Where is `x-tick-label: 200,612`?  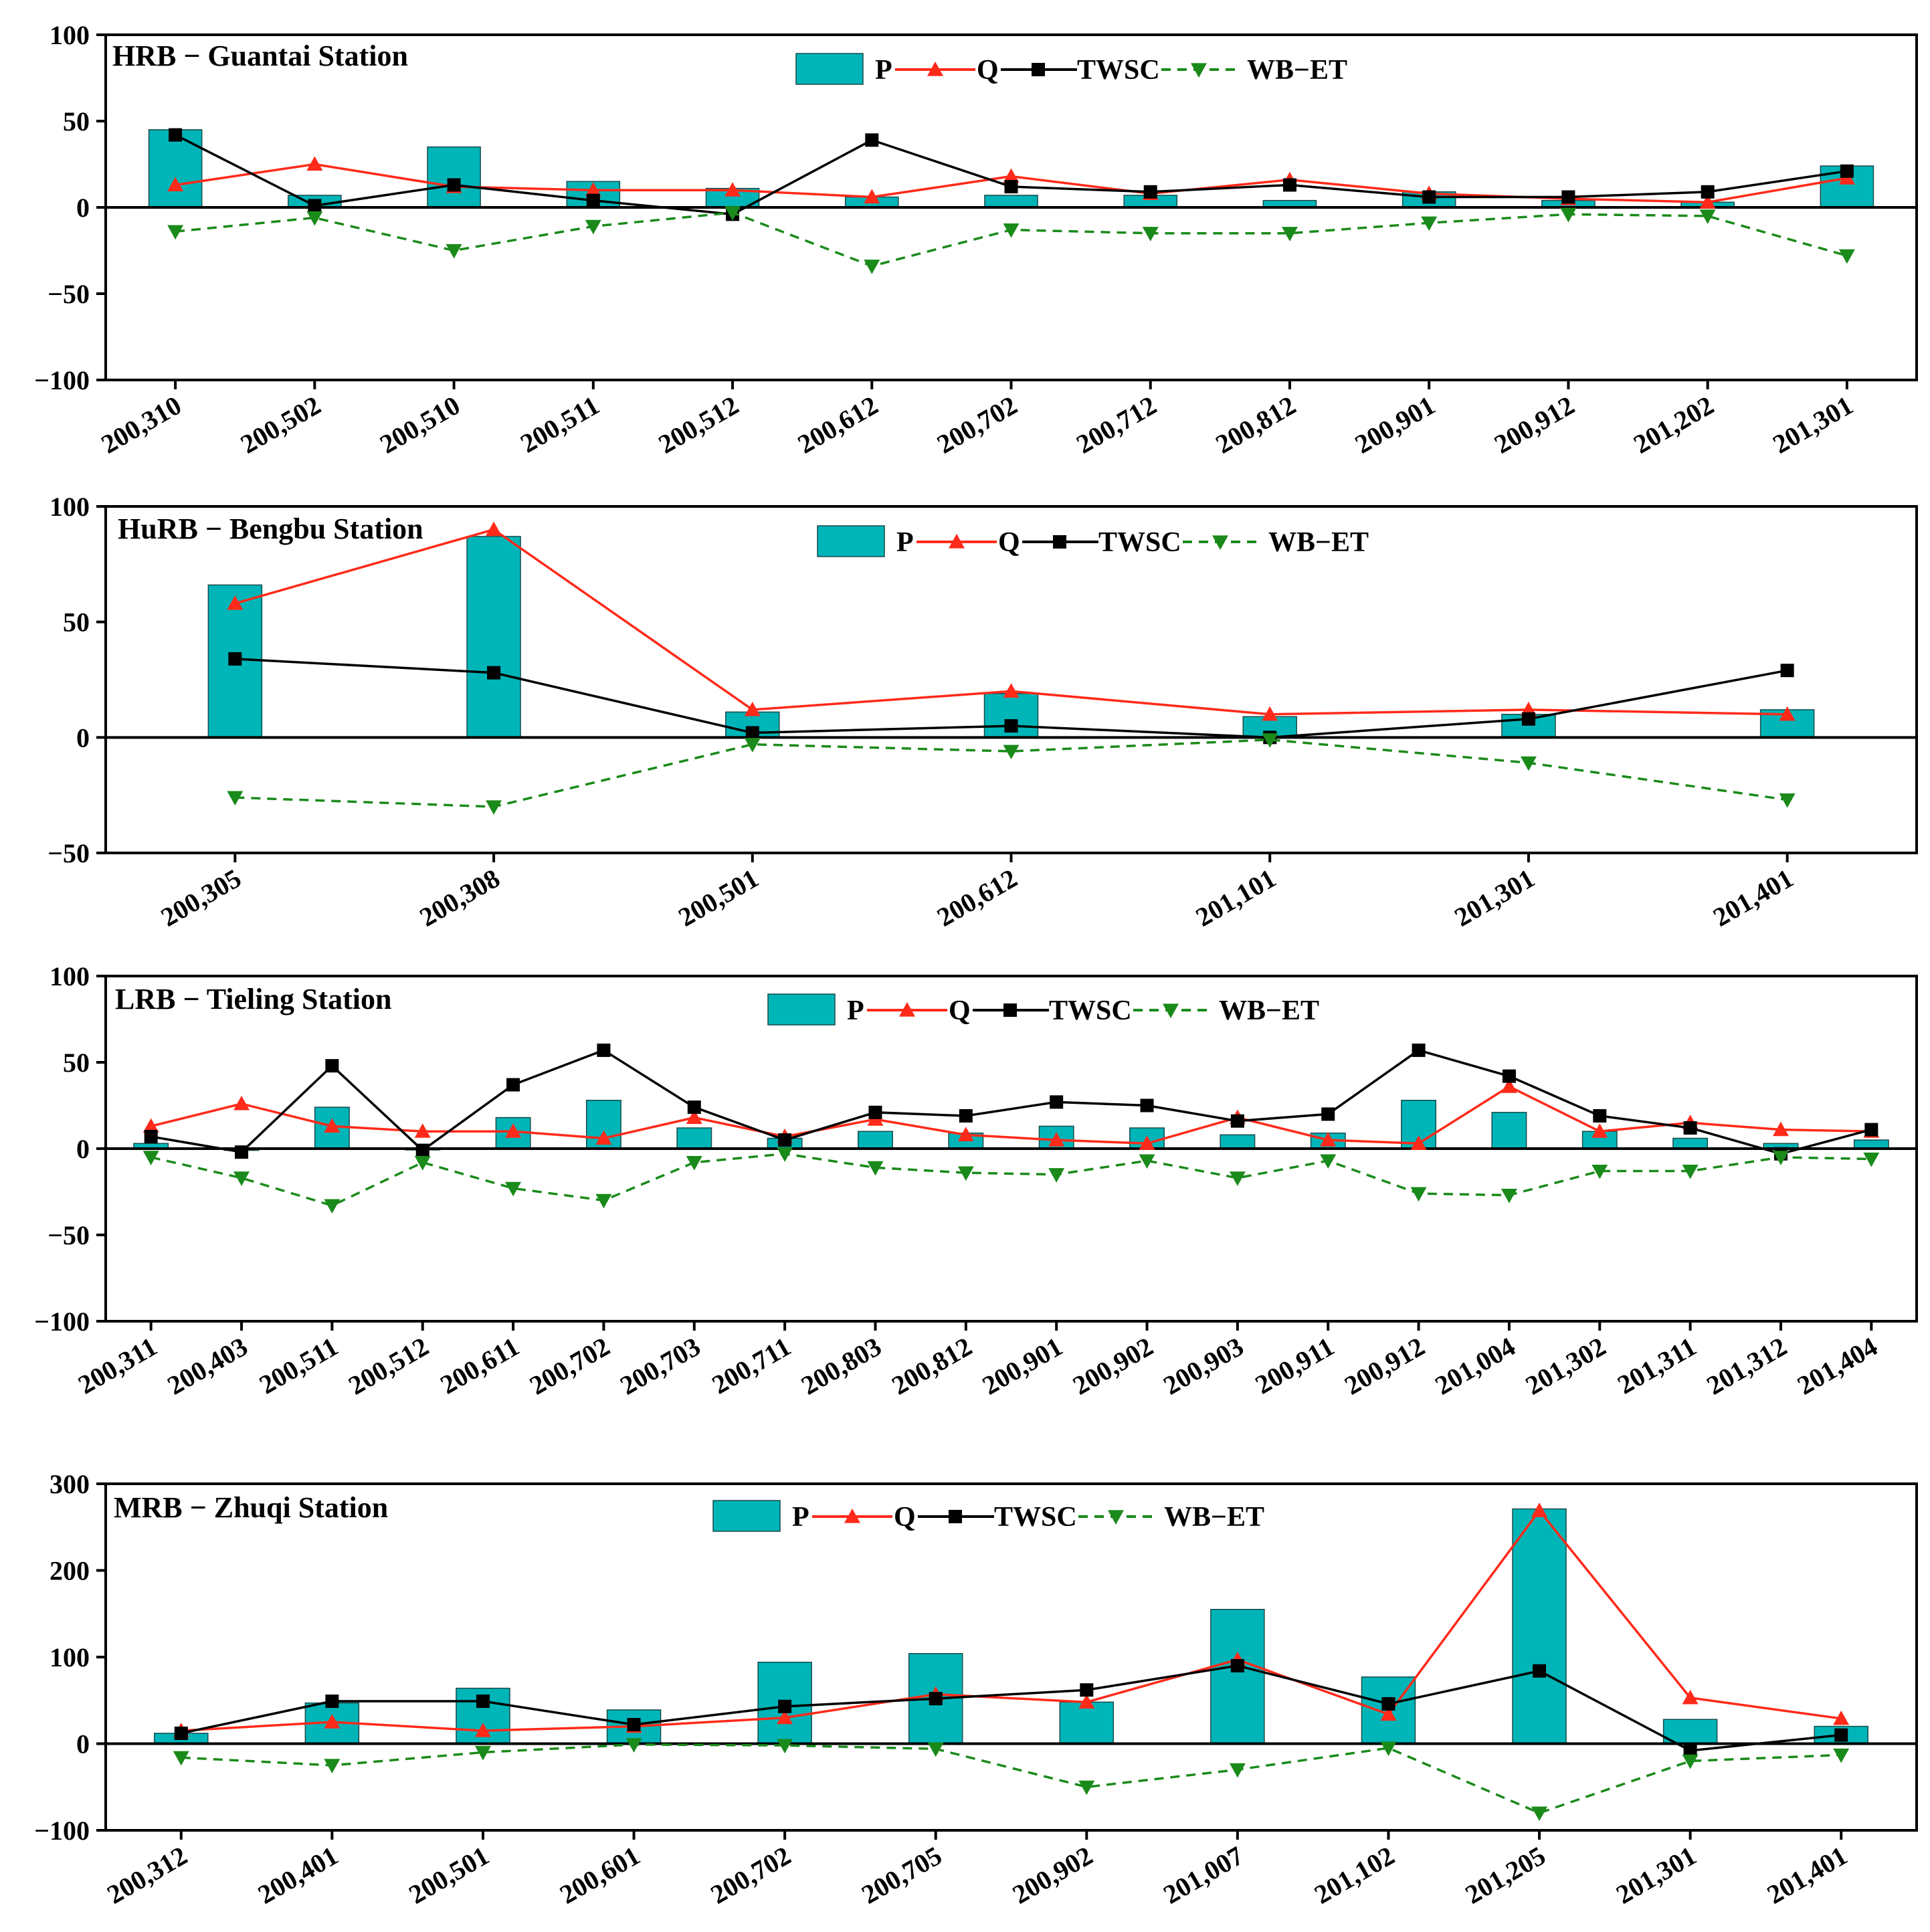
x-tick-label: 200,612 is located at coordinates (838, 425).